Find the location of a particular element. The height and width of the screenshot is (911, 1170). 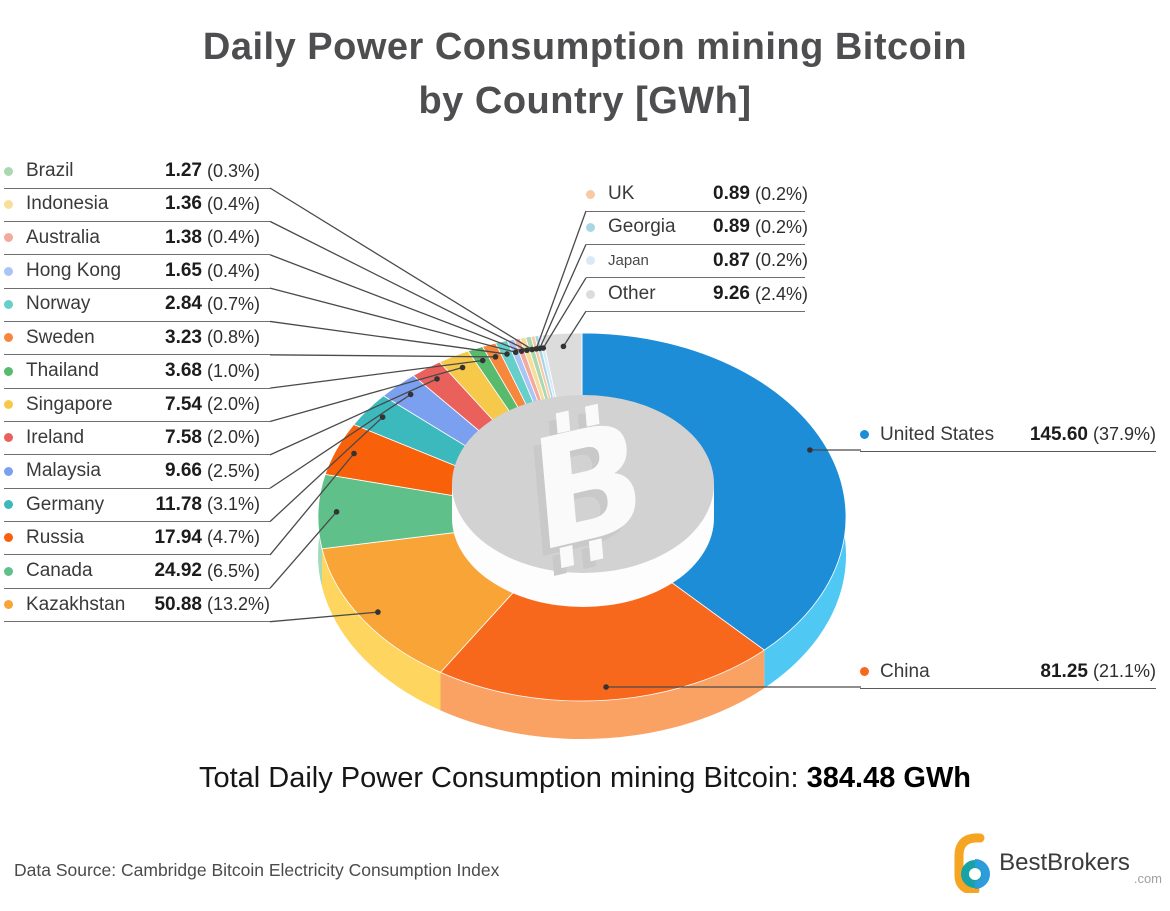

country-value: 9.26 is located at coordinates (731, 294).